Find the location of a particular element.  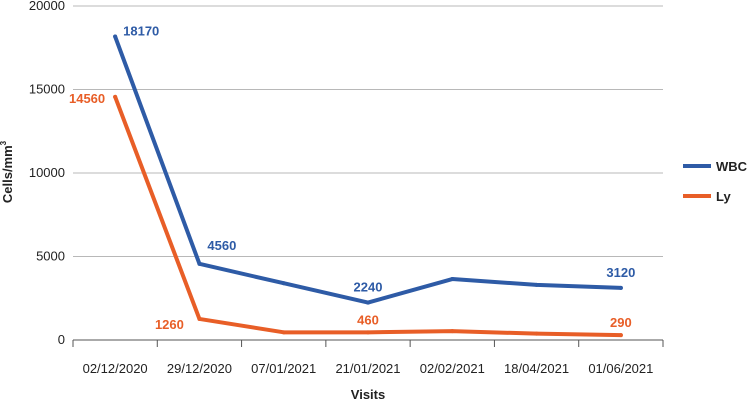

data-label-wbc: 3120 is located at coordinates (620, 272).